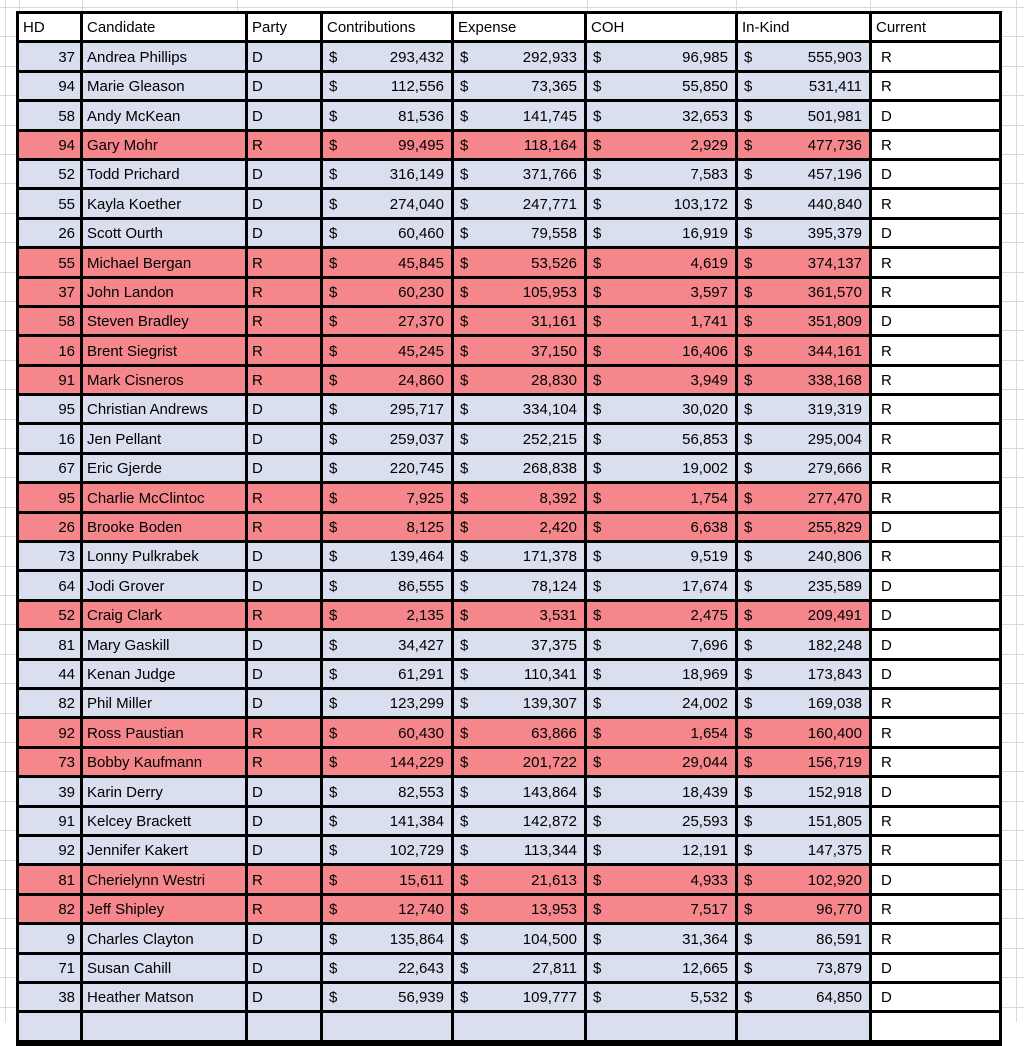 The height and width of the screenshot is (1046, 1024). I want to click on header-cell-hd: HD, so click(51, 29).